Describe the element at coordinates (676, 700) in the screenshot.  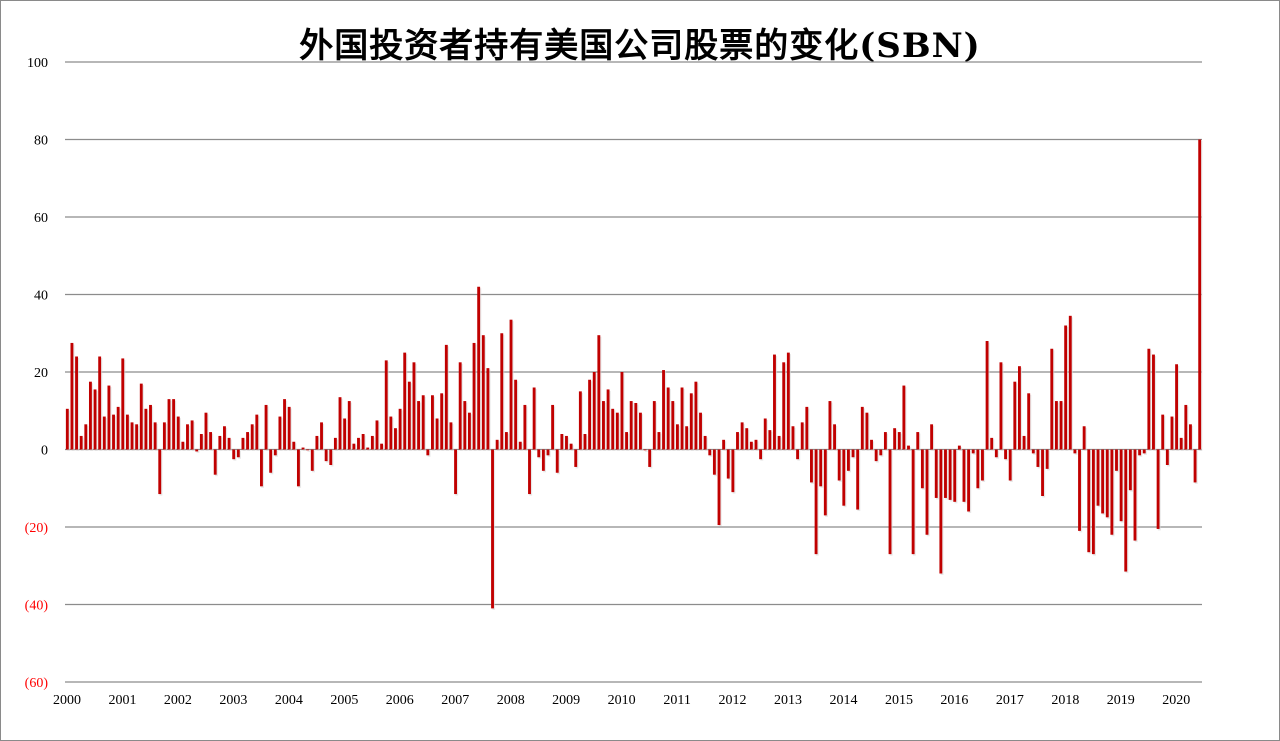
I see `x-tick-label: 2011` at that location.